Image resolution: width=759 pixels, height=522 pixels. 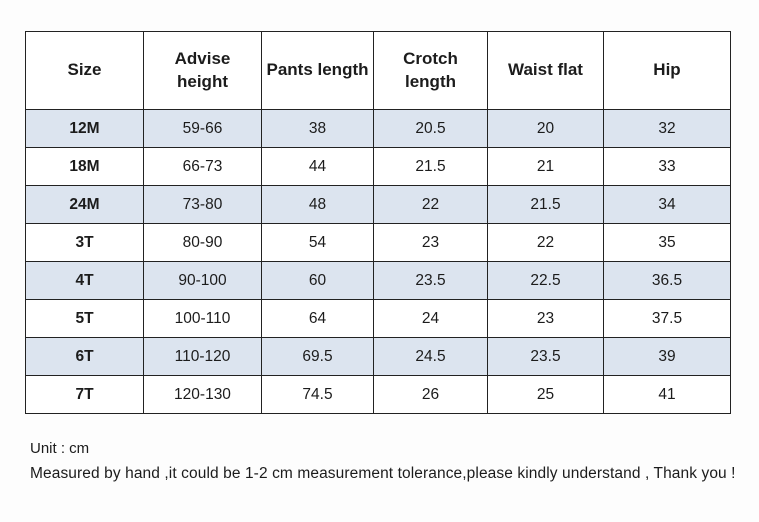 What do you see at coordinates (317, 70) in the screenshot?
I see `column-header-pants-length: Pants length` at bounding box center [317, 70].